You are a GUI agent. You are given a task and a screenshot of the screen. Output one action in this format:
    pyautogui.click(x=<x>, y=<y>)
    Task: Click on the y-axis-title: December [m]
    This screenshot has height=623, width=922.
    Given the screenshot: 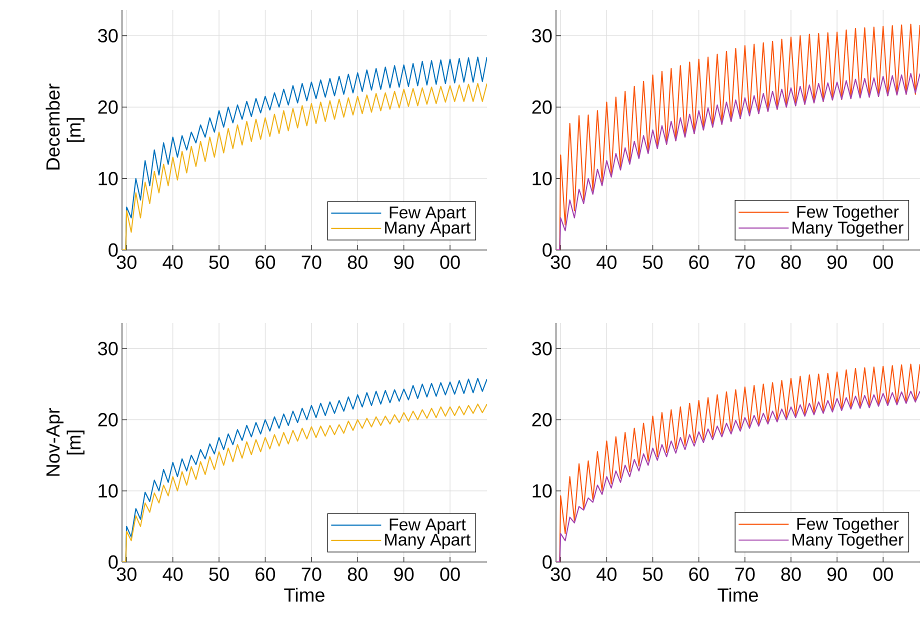 What is the action you would take?
    pyautogui.click(x=65, y=127)
    